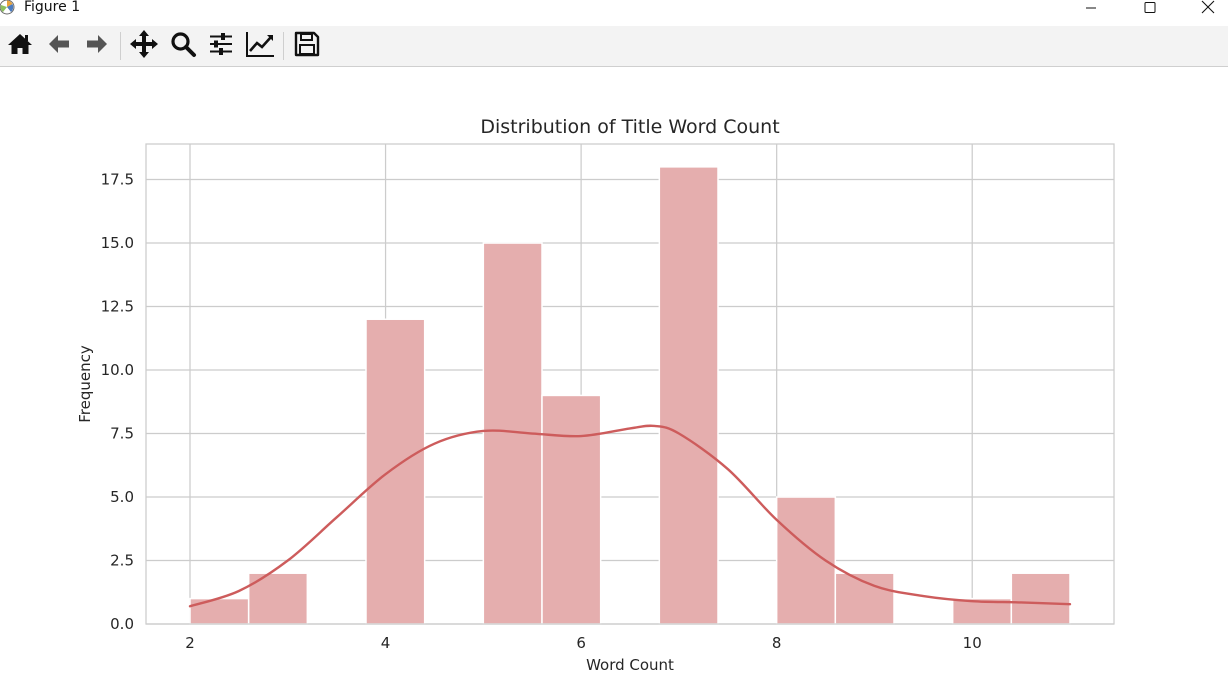  I want to click on minimize-icon, so click(1091, 9).